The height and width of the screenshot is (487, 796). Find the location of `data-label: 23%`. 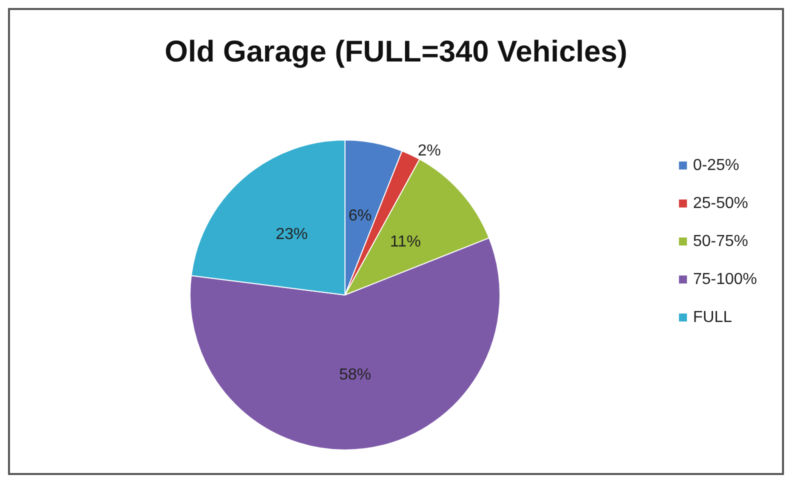

data-label: 23% is located at coordinates (292, 235).